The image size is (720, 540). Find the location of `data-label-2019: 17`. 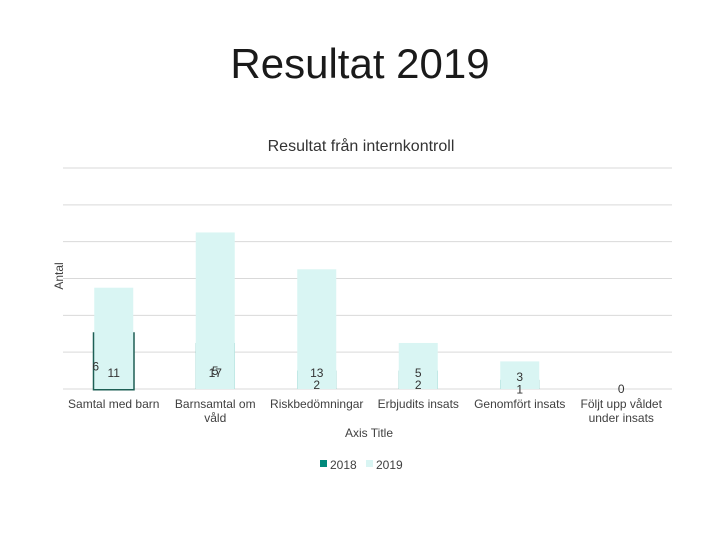

data-label-2019: 17 is located at coordinates (216, 373).